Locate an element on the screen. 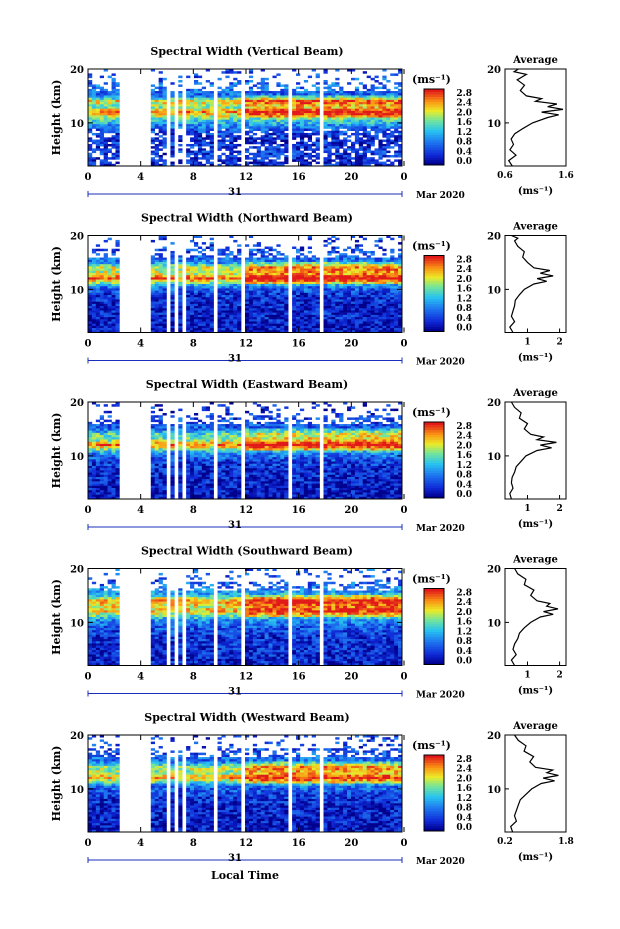  avg-y-tick-label: 20 is located at coordinates (494, 237).